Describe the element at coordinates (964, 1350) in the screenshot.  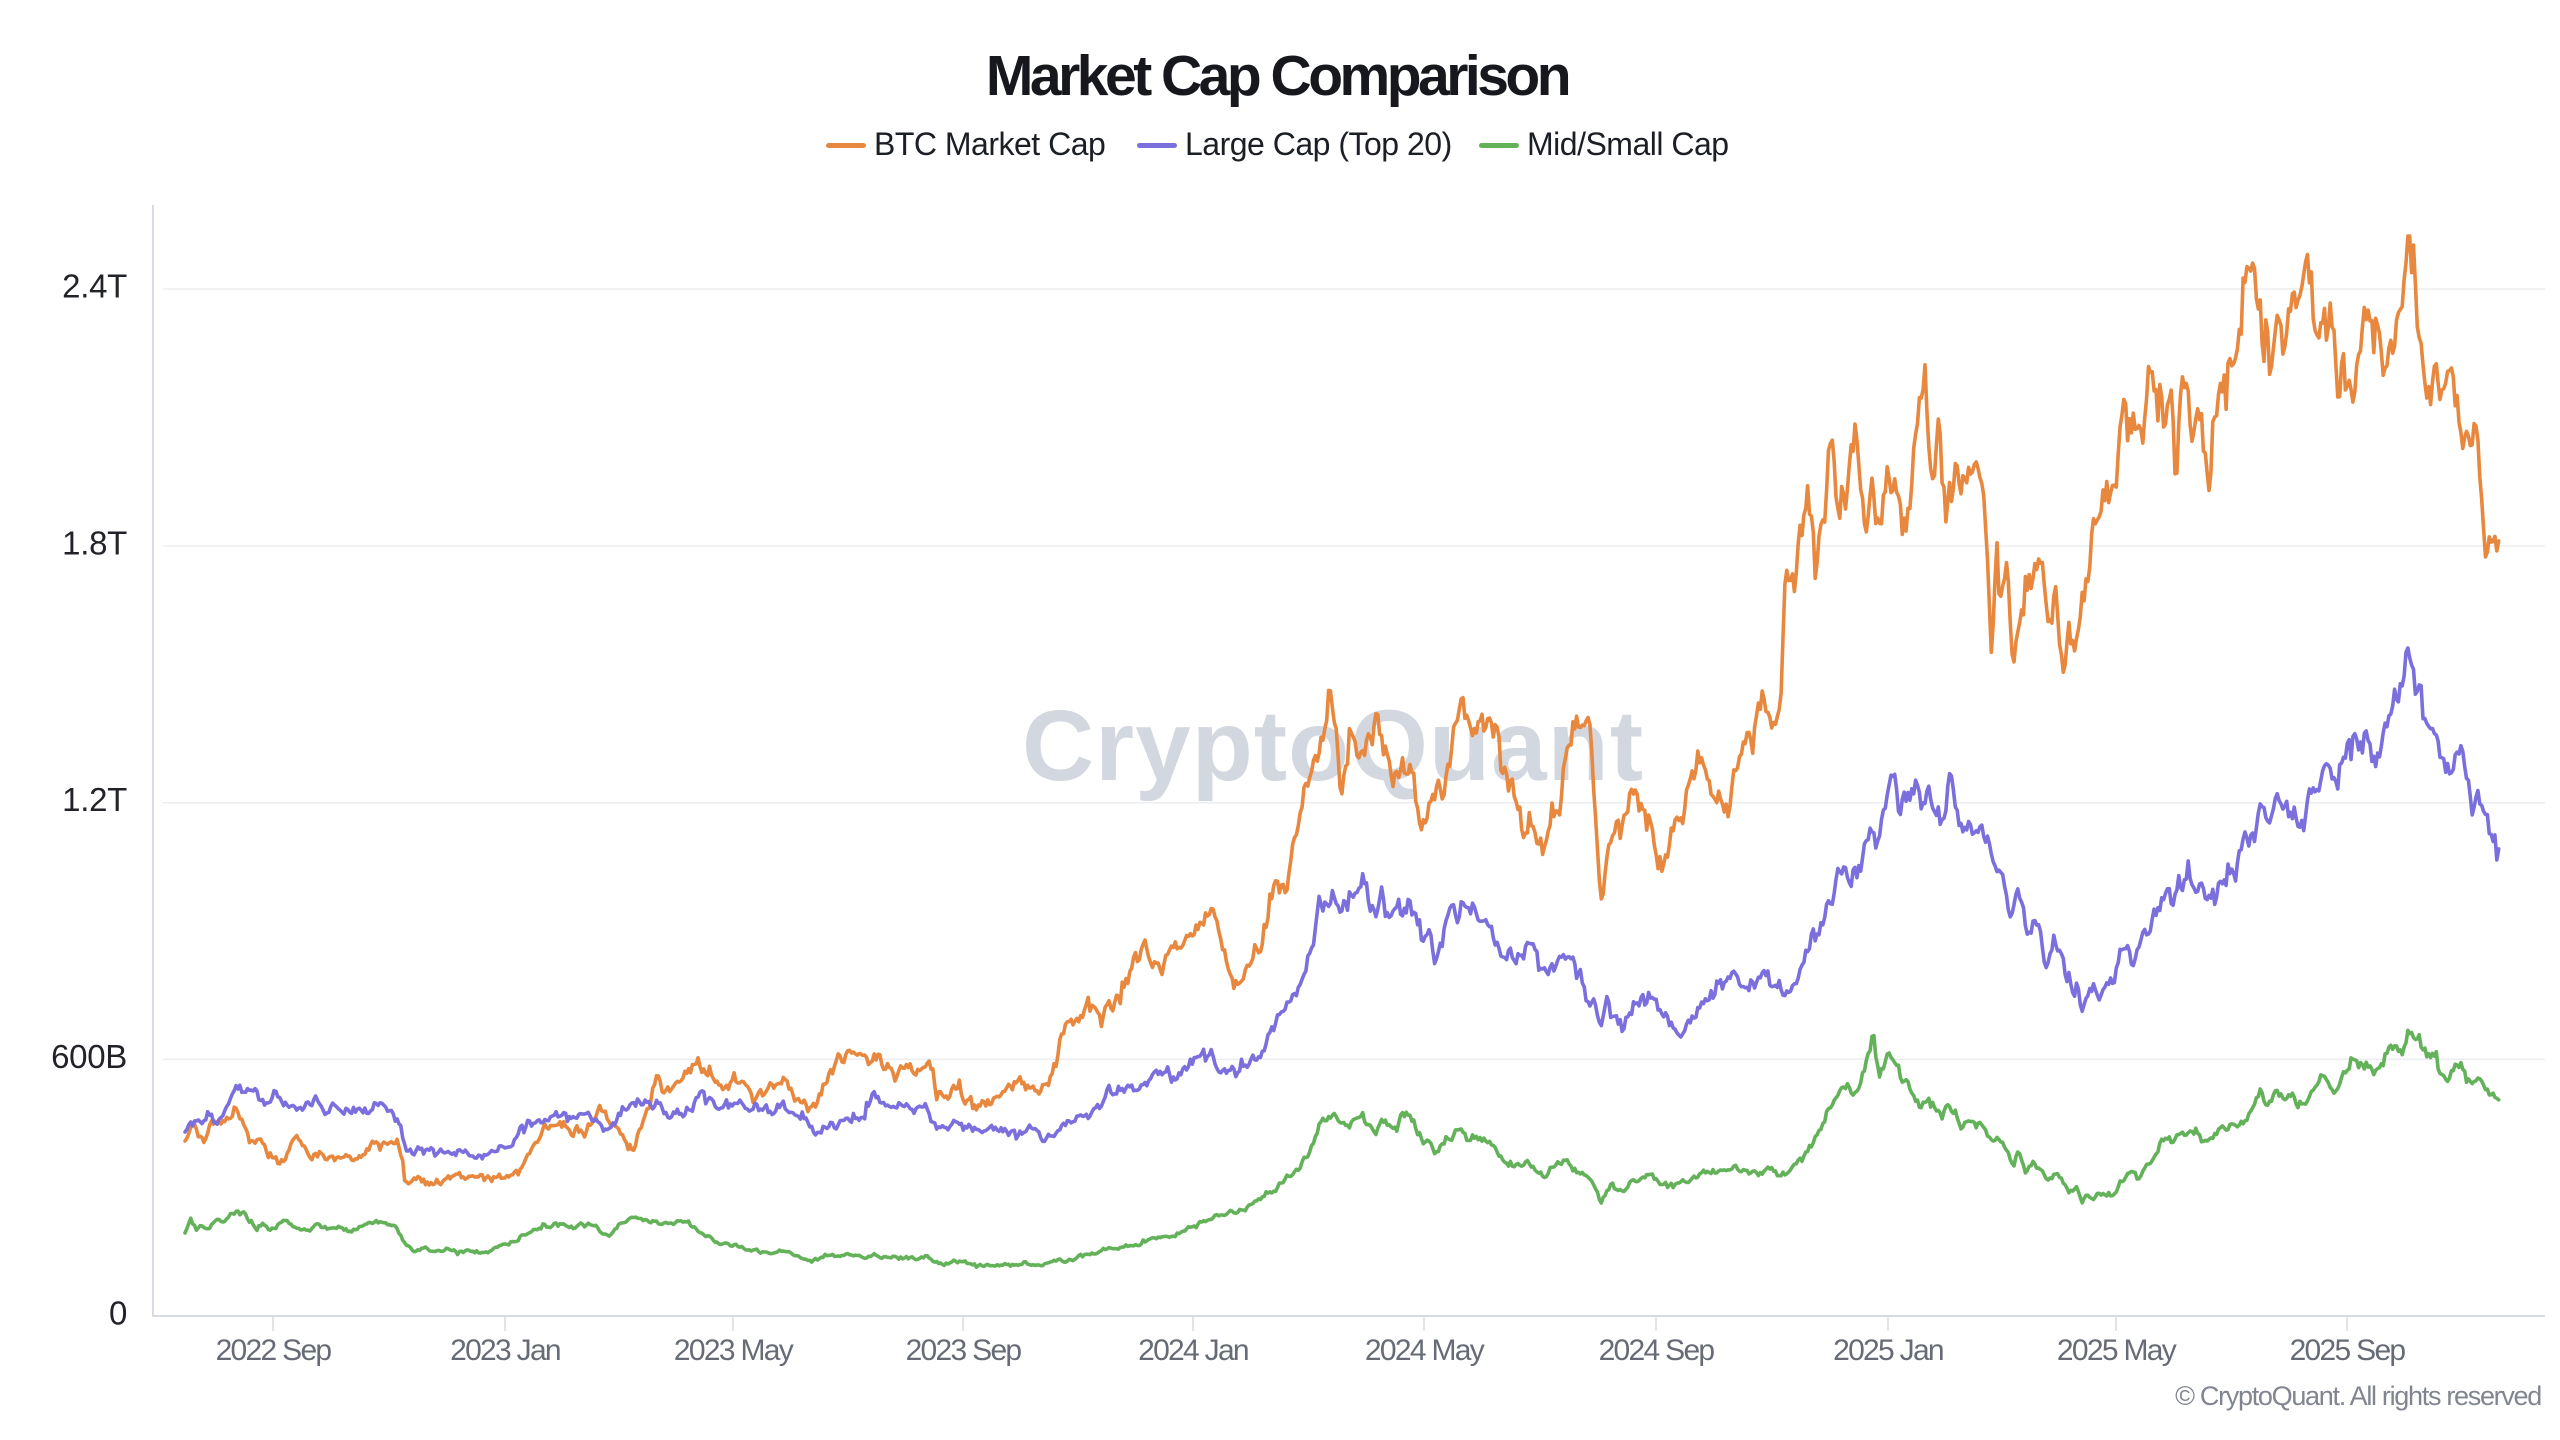
I see `svg-text: 2023 Sep` at that location.